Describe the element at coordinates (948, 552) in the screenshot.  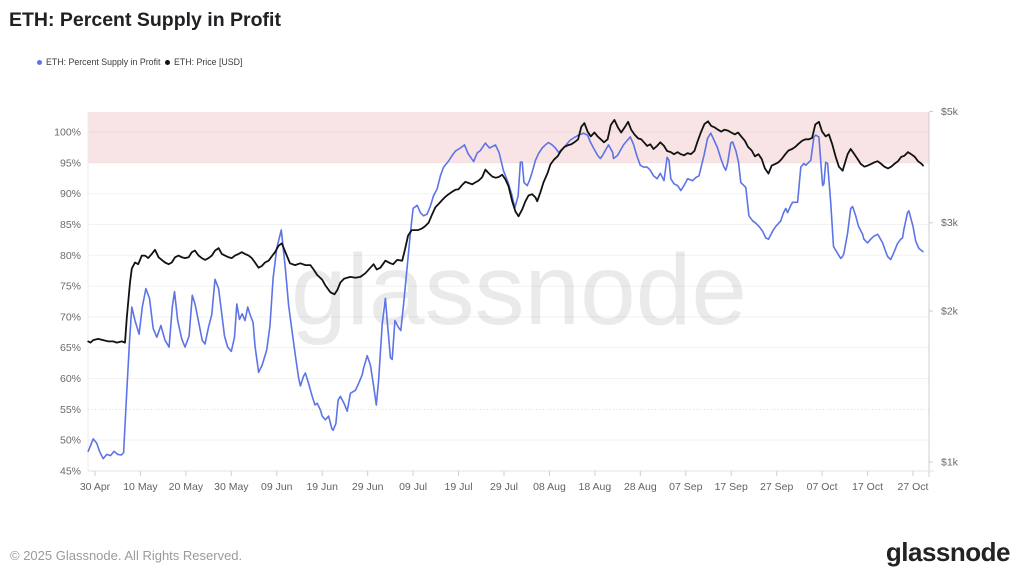
I see `glassnode-logo: glassnode` at that location.